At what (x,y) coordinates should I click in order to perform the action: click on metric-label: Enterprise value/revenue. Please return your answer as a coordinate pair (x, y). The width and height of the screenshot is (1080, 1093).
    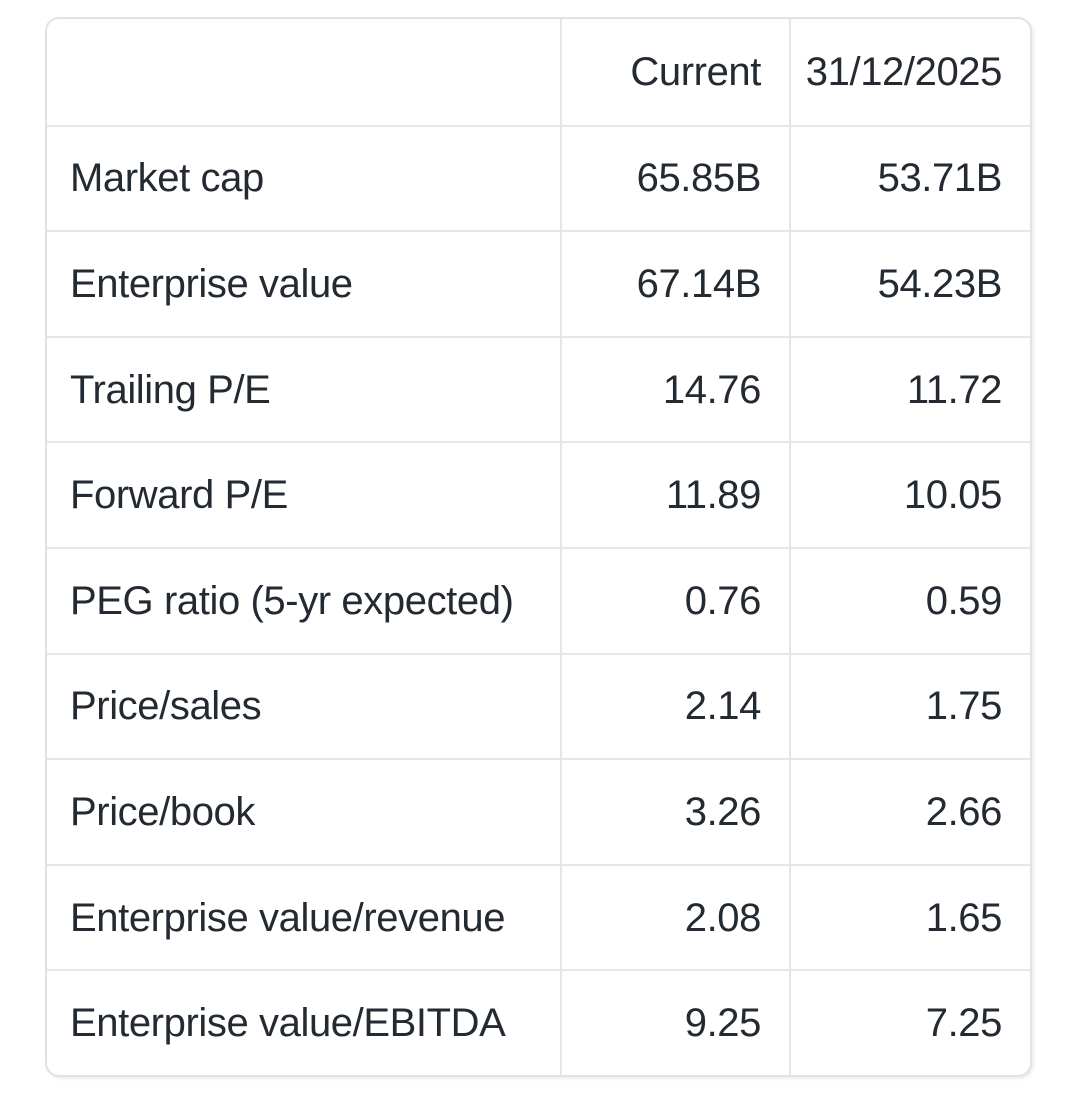
    Looking at the image, I should click on (288, 917).